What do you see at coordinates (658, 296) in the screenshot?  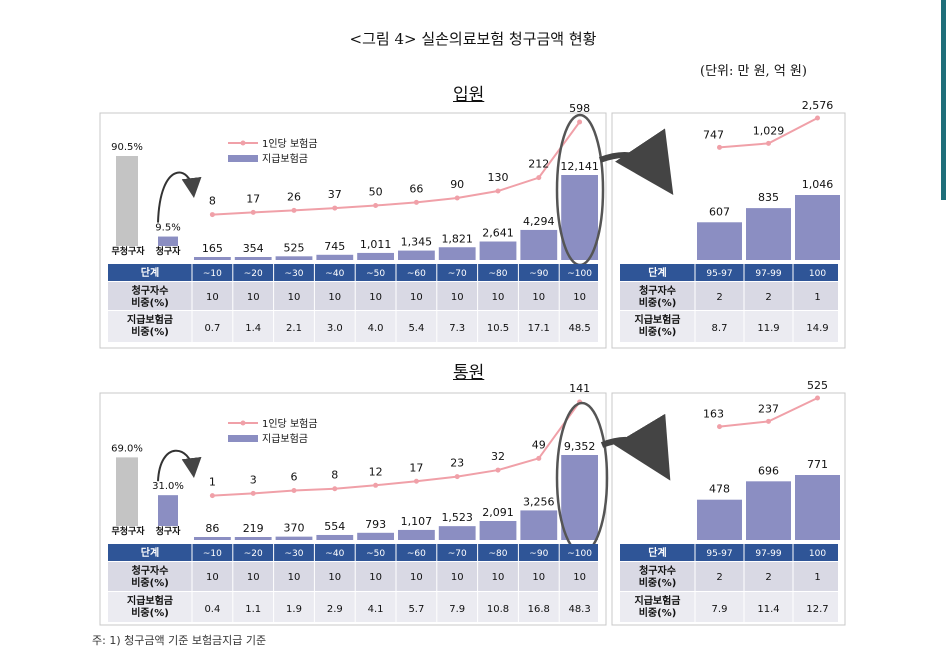 I see `detail-claimant-label-s0: 청구자수 비중(%)` at bounding box center [658, 296].